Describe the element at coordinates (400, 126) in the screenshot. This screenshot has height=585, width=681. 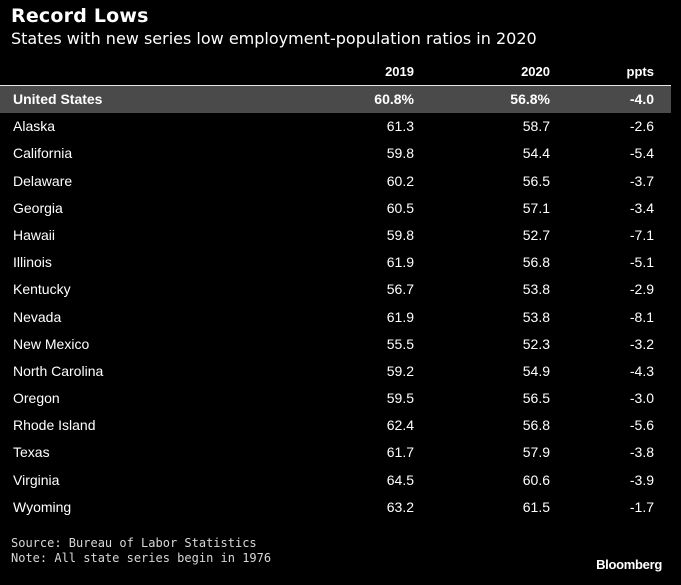
I see `value-2019: 61.3` at that location.